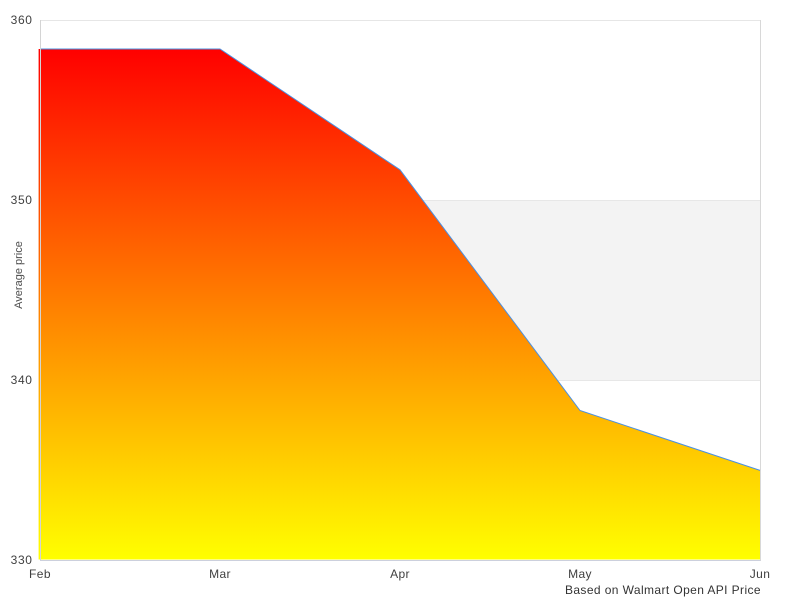 The width and height of the screenshot is (800, 600). I want to click on svg-text: Feb, so click(40, 574).